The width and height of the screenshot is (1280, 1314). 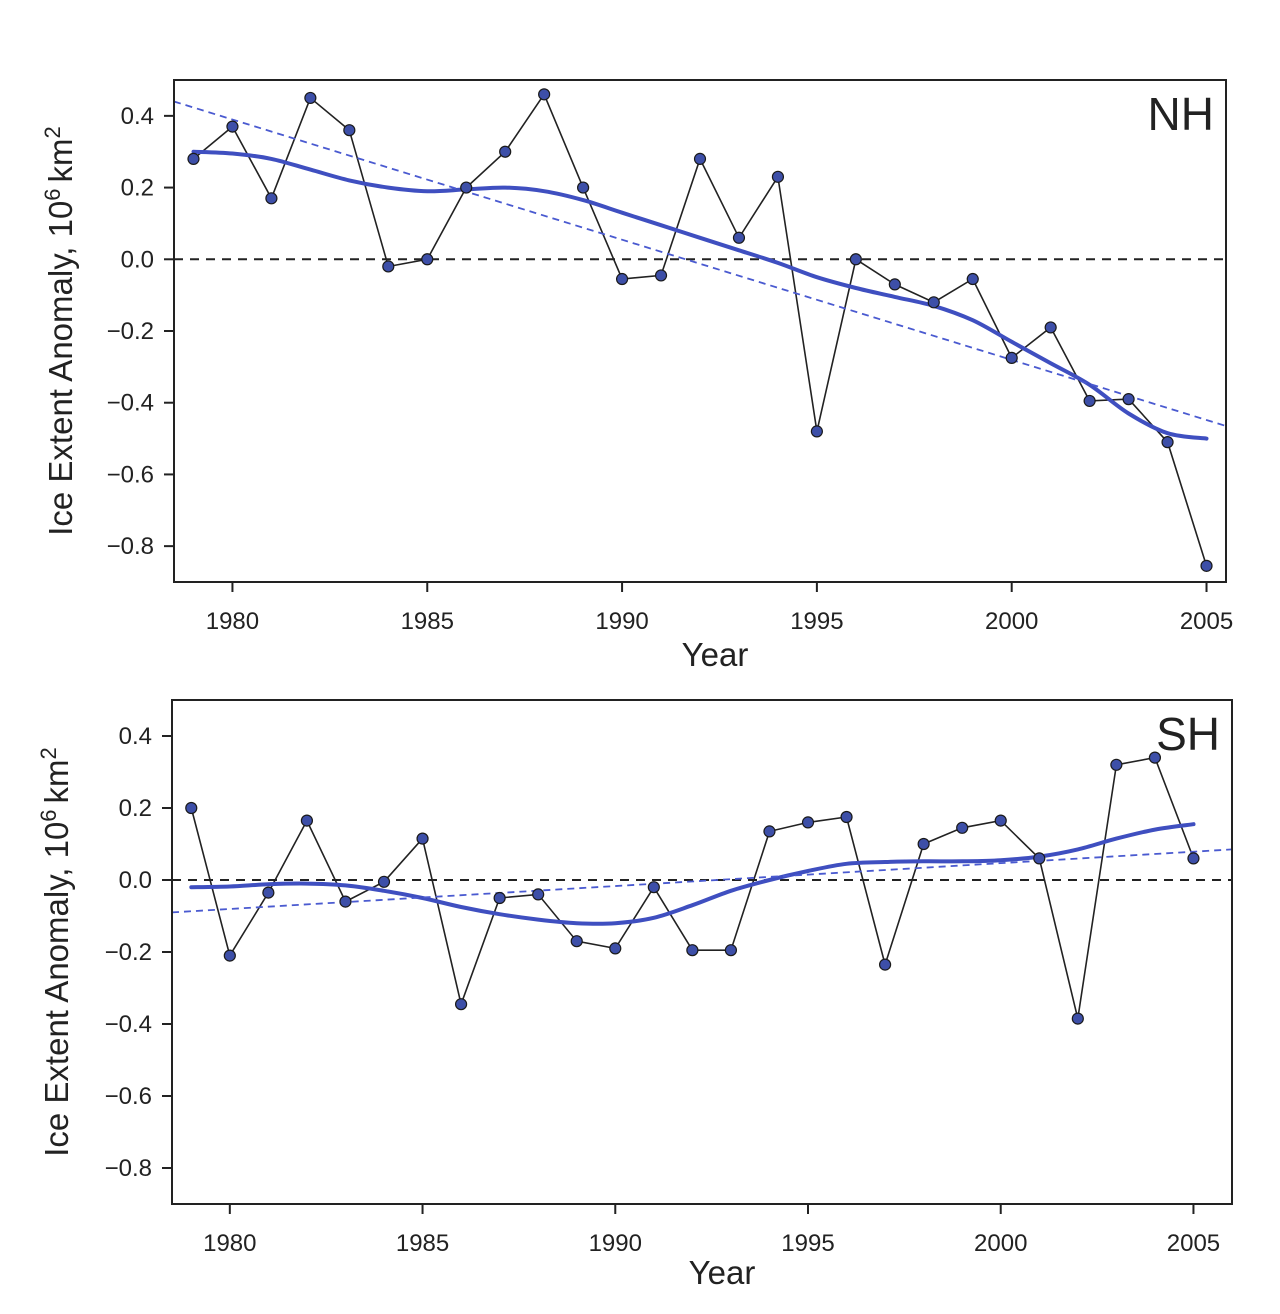 I want to click on data-point-1982, so click(x=310, y=98).